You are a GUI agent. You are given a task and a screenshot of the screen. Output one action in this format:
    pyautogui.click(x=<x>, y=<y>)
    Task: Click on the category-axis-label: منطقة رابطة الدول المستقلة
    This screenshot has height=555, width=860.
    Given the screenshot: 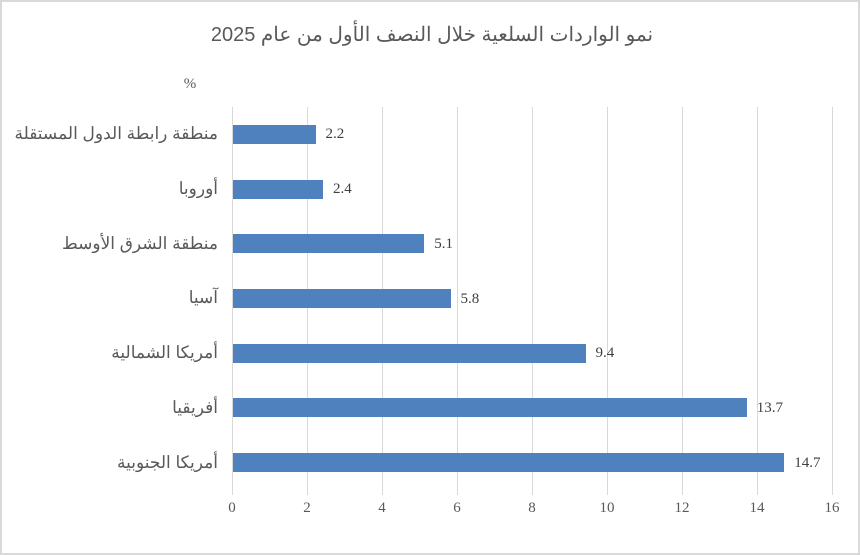 What is the action you would take?
    pyautogui.click(x=114, y=134)
    